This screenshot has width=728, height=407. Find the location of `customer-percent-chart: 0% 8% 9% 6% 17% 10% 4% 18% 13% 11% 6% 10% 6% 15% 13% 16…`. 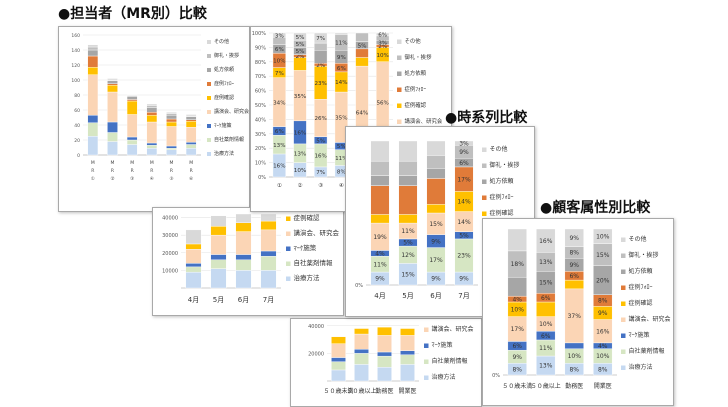

customer-percent-chart: 0% 8% 9% 6% 17% 10% 4% 18% 13% 11% 6% 10% 6% 15% 13% 16… is located at coordinates (581, 309).